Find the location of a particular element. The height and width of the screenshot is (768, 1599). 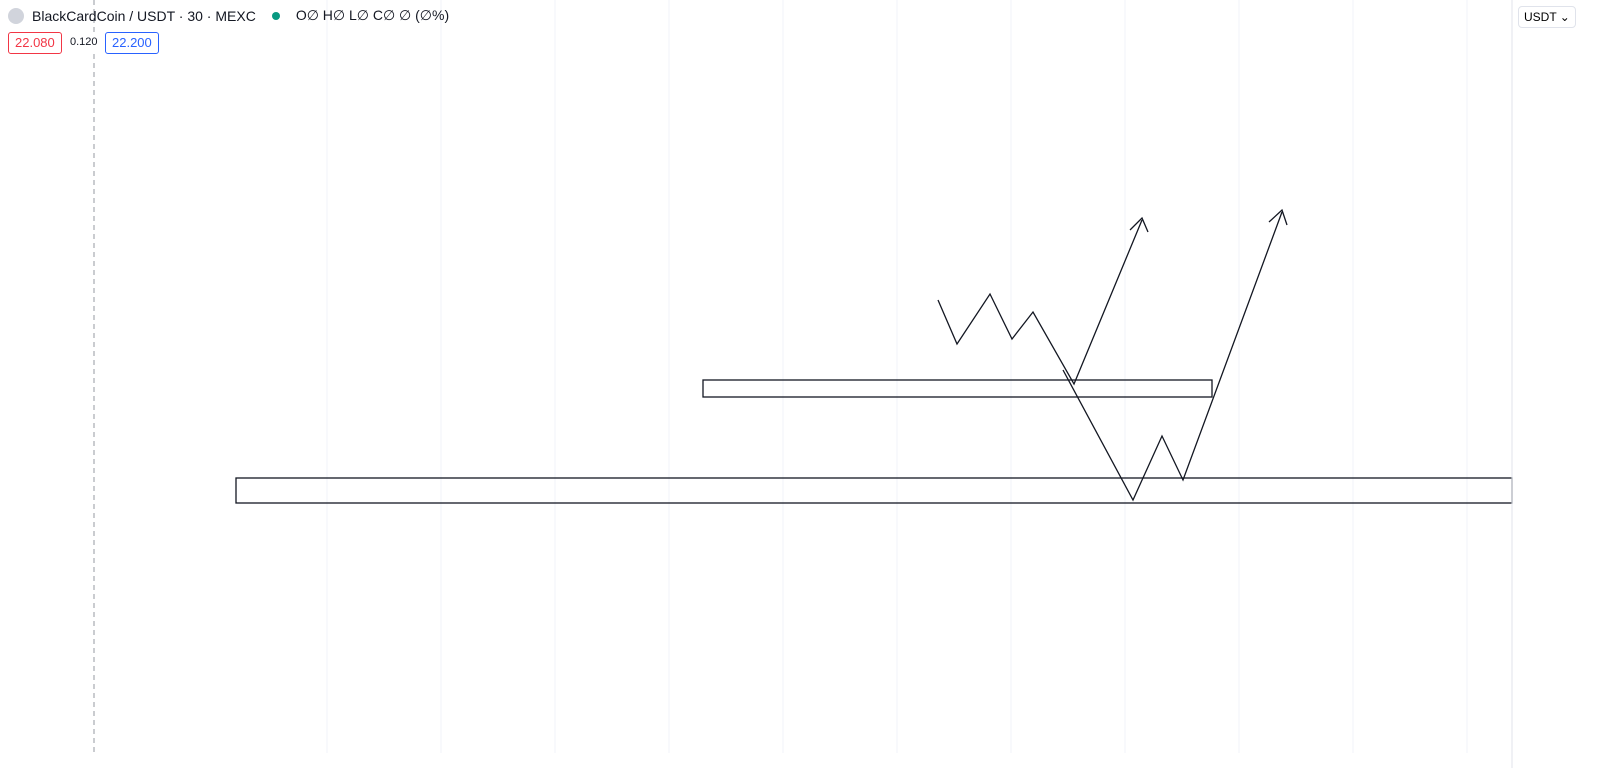

currency: USDT is located at coordinates (1540, 17).